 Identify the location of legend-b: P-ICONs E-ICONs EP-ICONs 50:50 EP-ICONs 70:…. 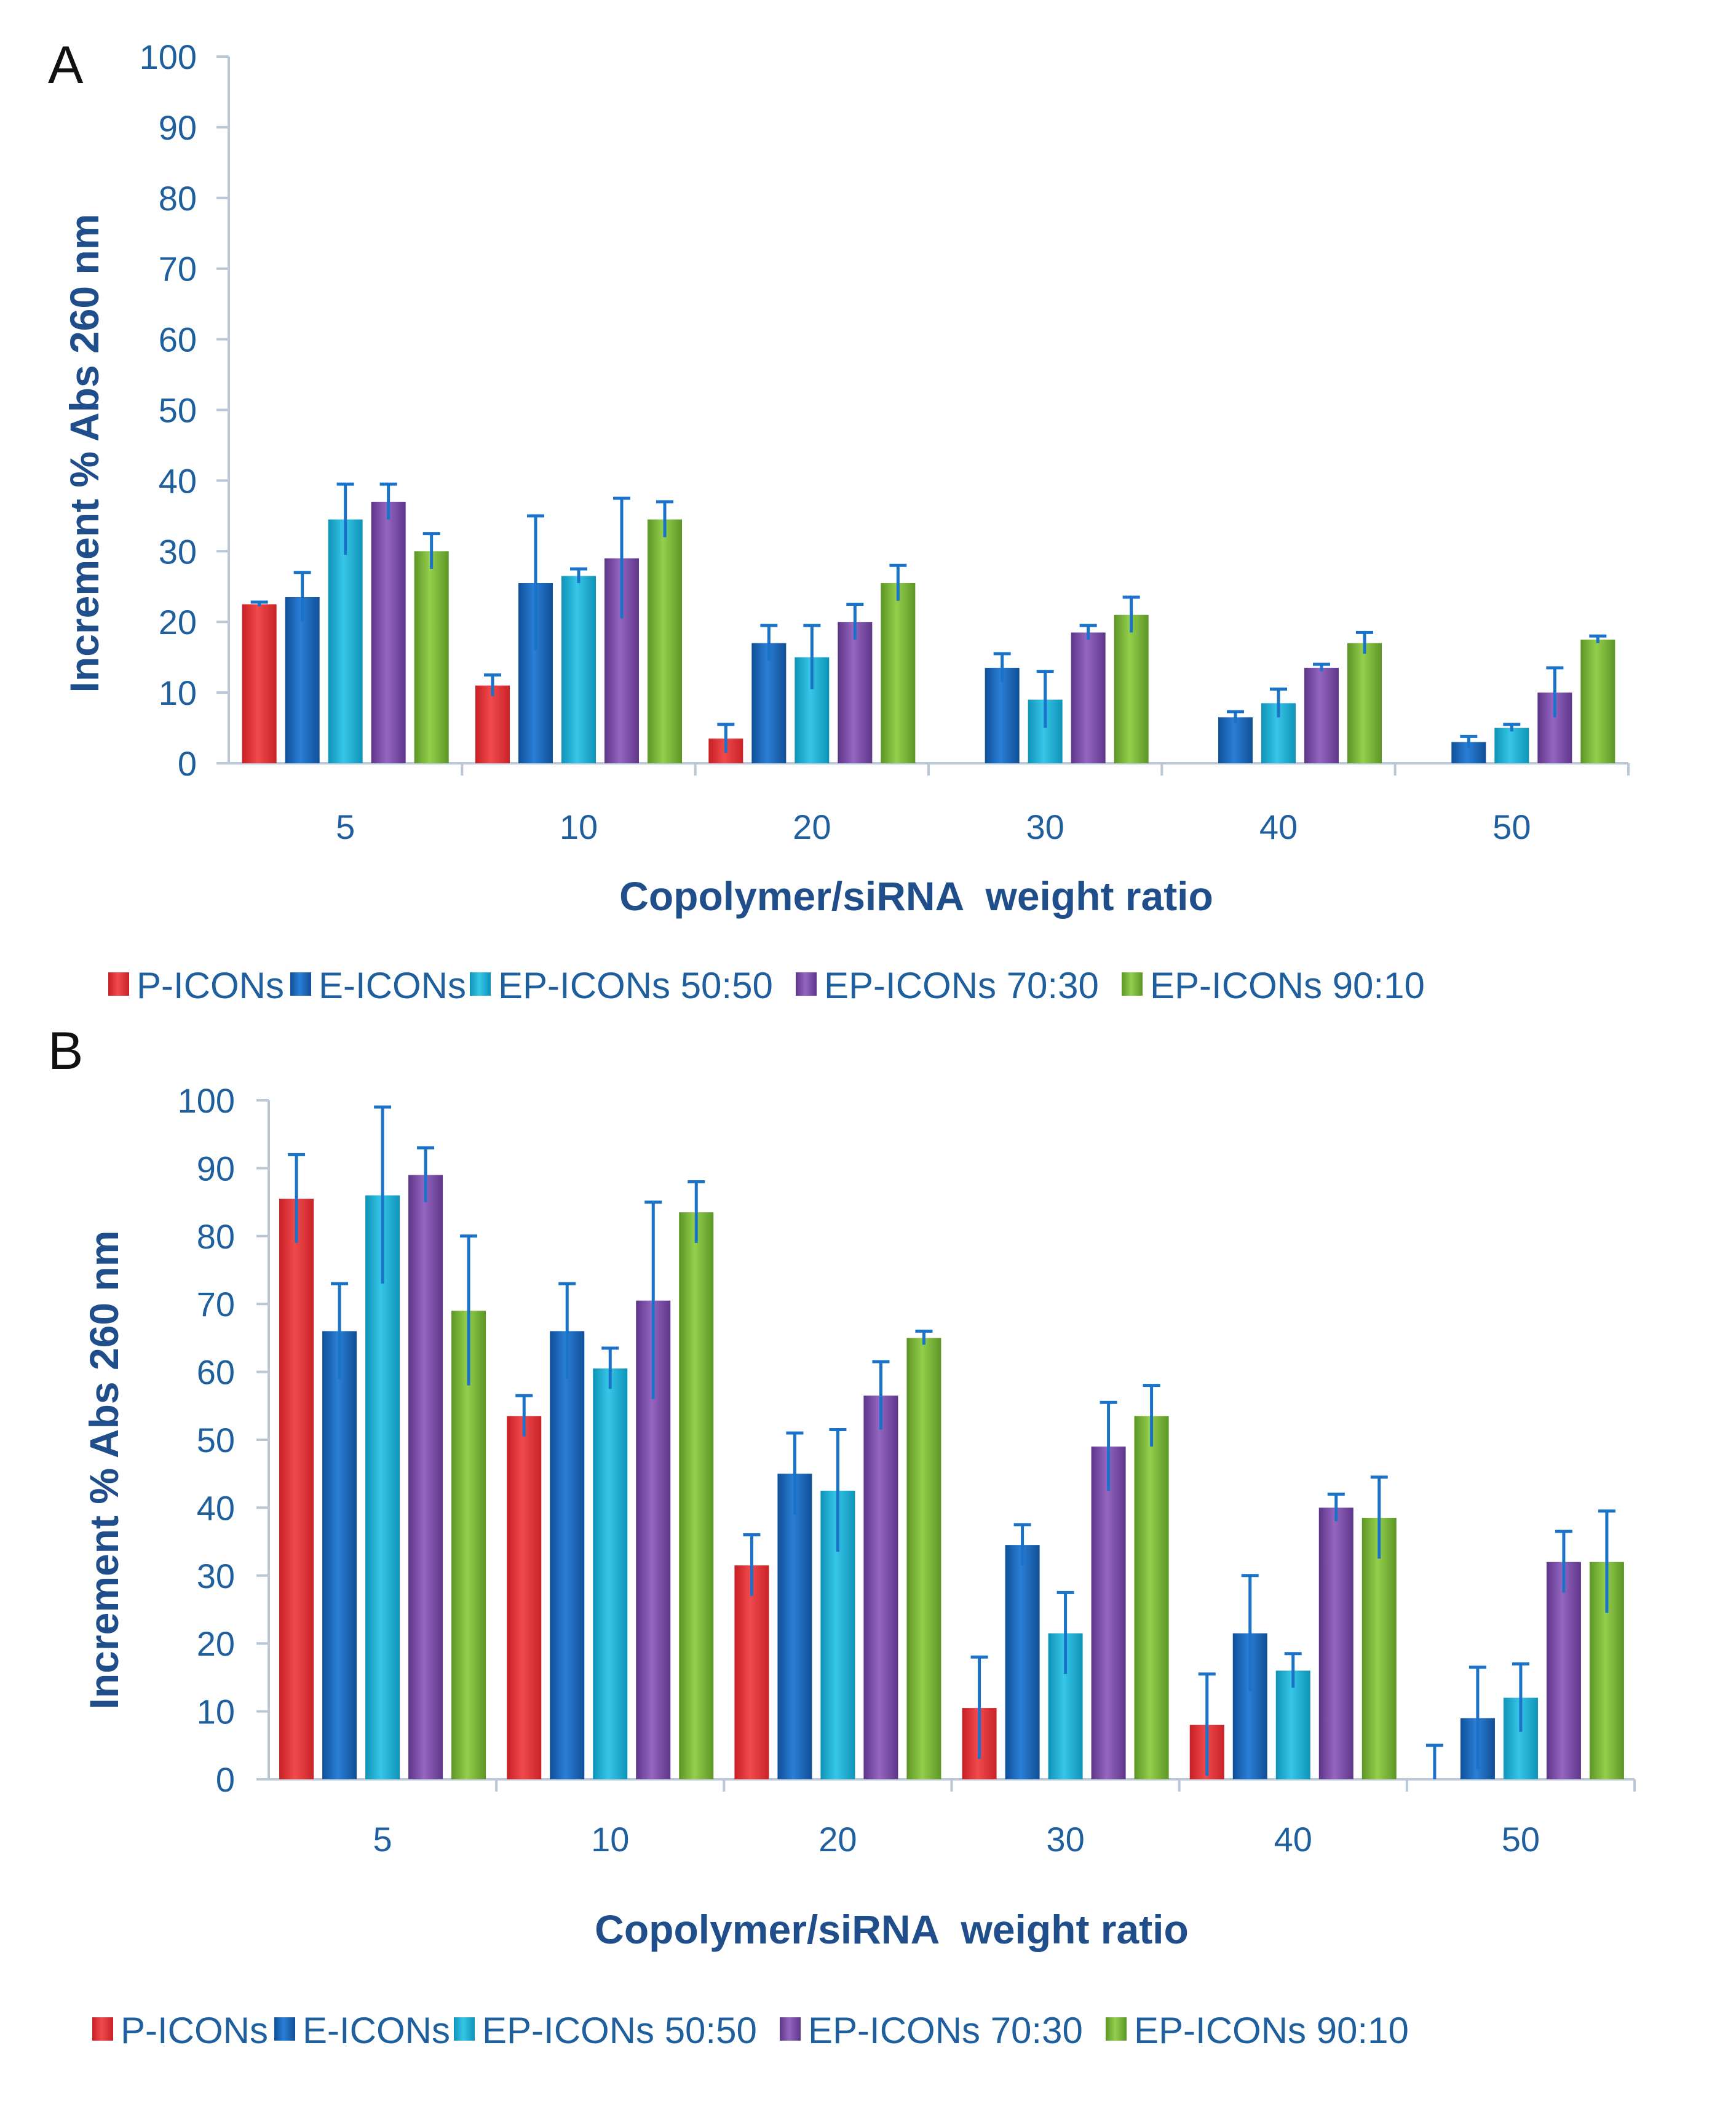
(750, 2030).